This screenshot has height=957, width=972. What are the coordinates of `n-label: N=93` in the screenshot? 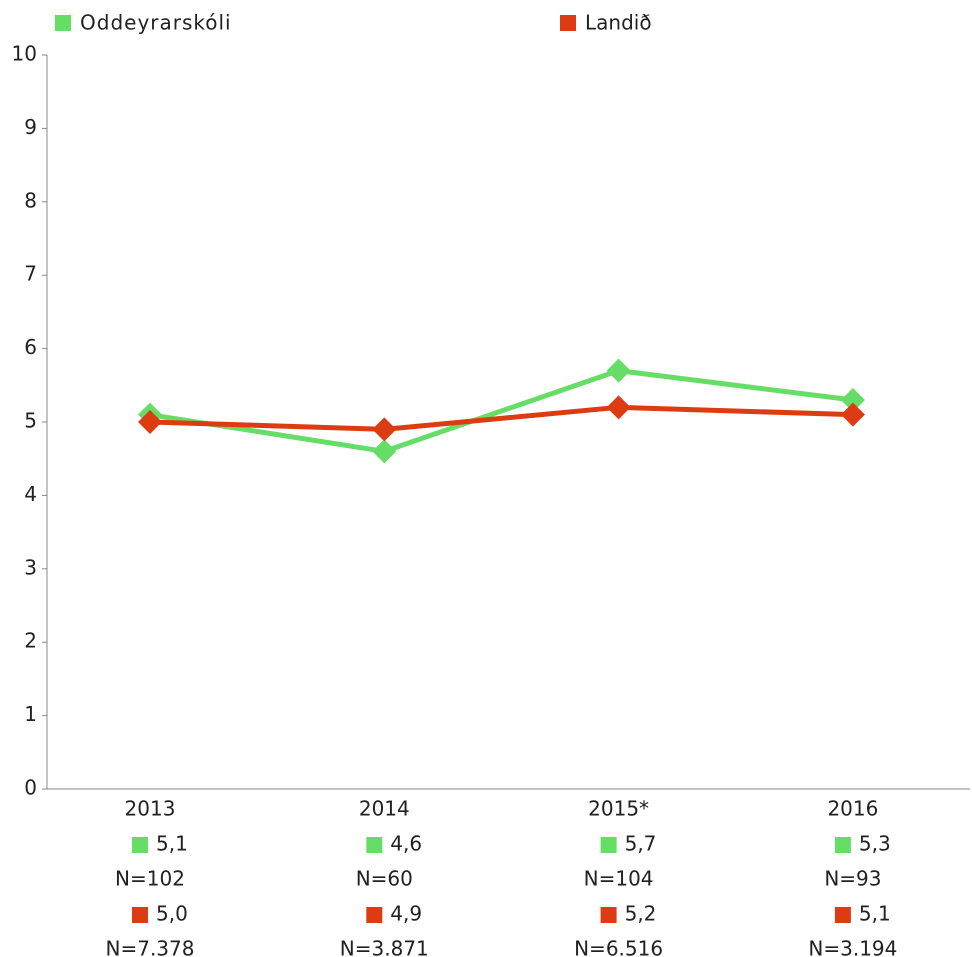 It's located at (852, 879).